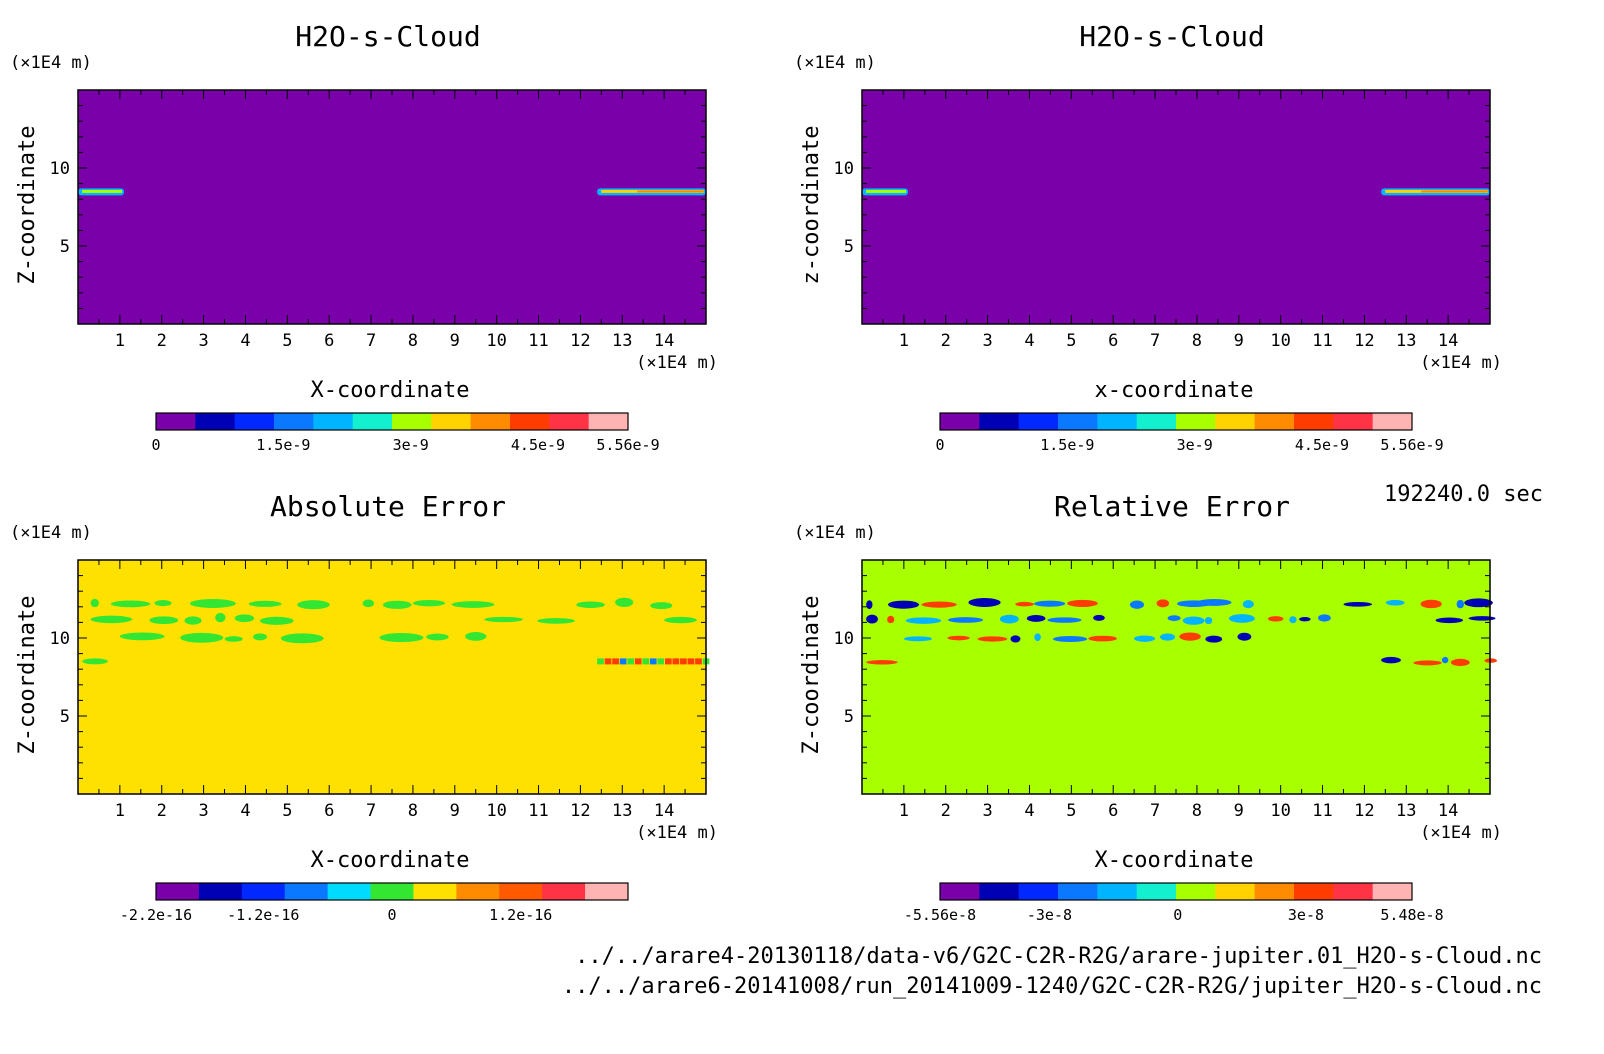  What do you see at coordinates (1322, 445) in the screenshot?
I see `colorbar-tick-label: 4.5e-9` at bounding box center [1322, 445].